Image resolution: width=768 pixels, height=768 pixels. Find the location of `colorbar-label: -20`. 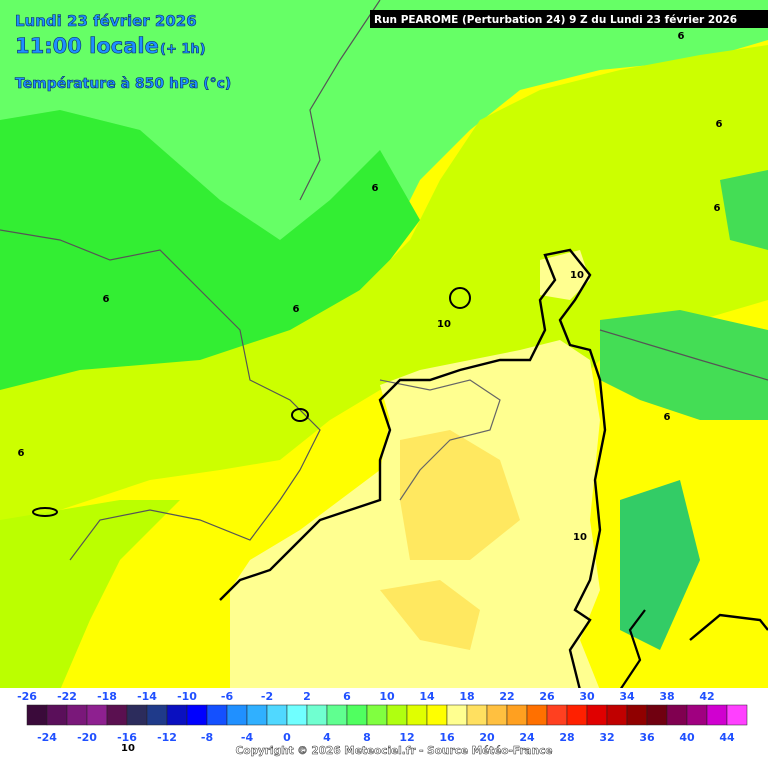

colorbar-label: -20 is located at coordinates (87, 737).